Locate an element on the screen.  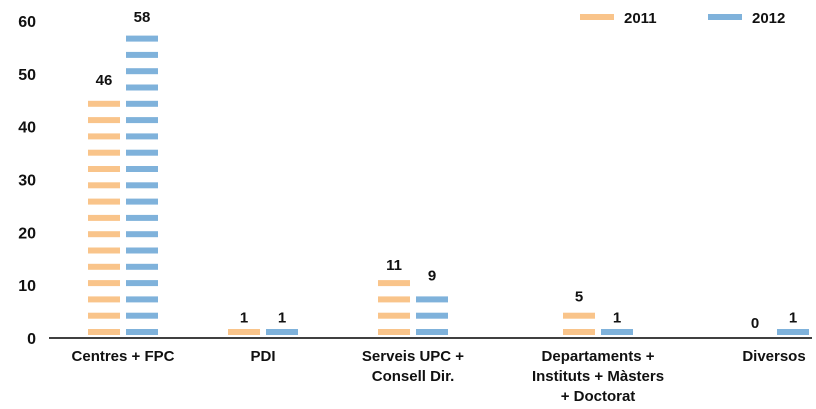
legend-label: 2012 is located at coordinates (768, 18).